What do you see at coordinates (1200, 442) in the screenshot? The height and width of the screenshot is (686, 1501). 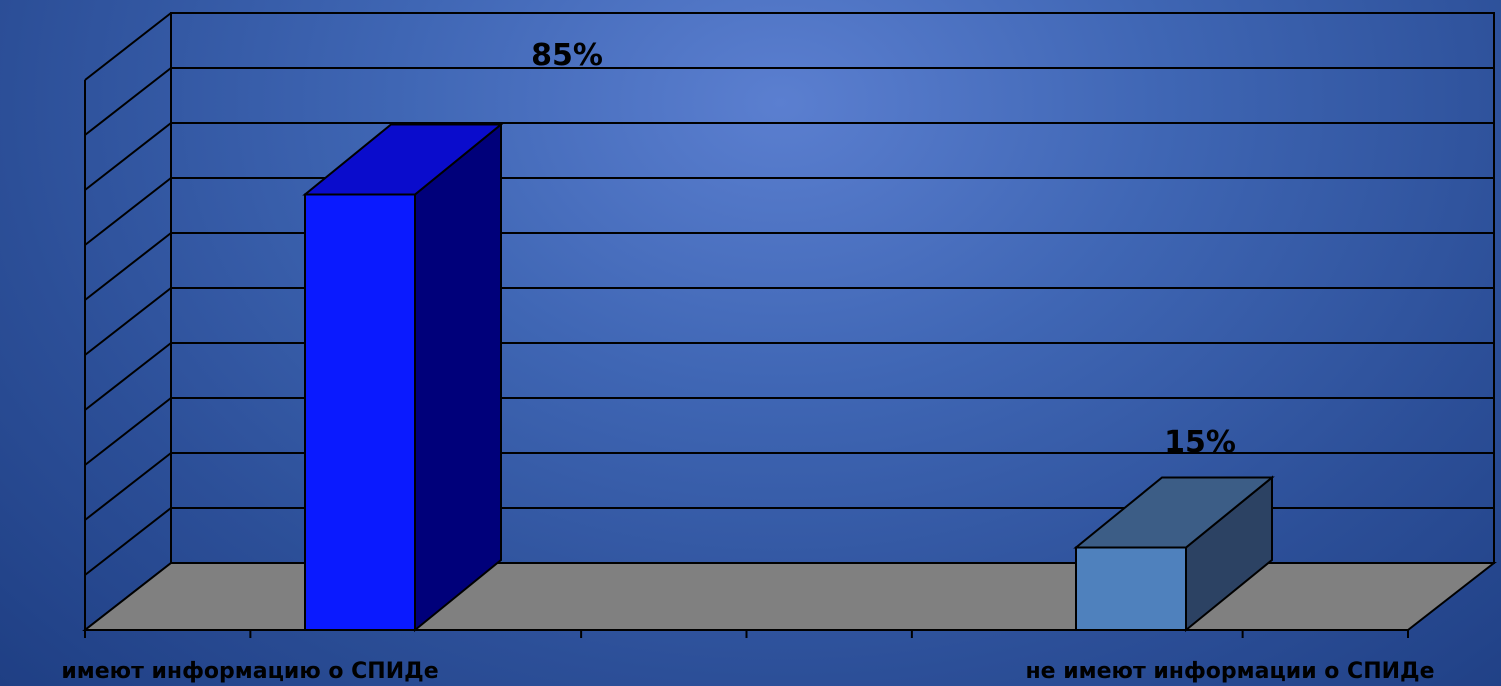 I see `data-label-2: 15%` at bounding box center [1200, 442].